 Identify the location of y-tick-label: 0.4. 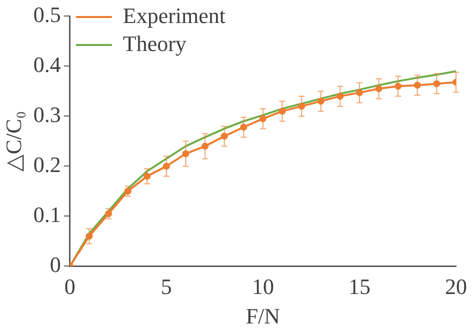
(47, 64).